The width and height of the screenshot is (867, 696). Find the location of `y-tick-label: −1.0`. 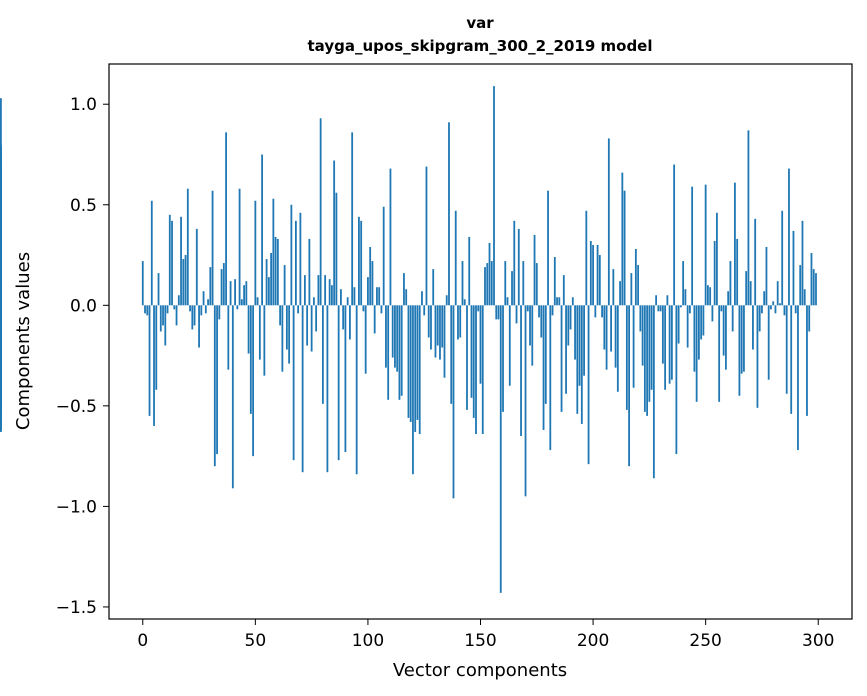

y-tick-label: −1.0 is located at coordinates (76, 507).